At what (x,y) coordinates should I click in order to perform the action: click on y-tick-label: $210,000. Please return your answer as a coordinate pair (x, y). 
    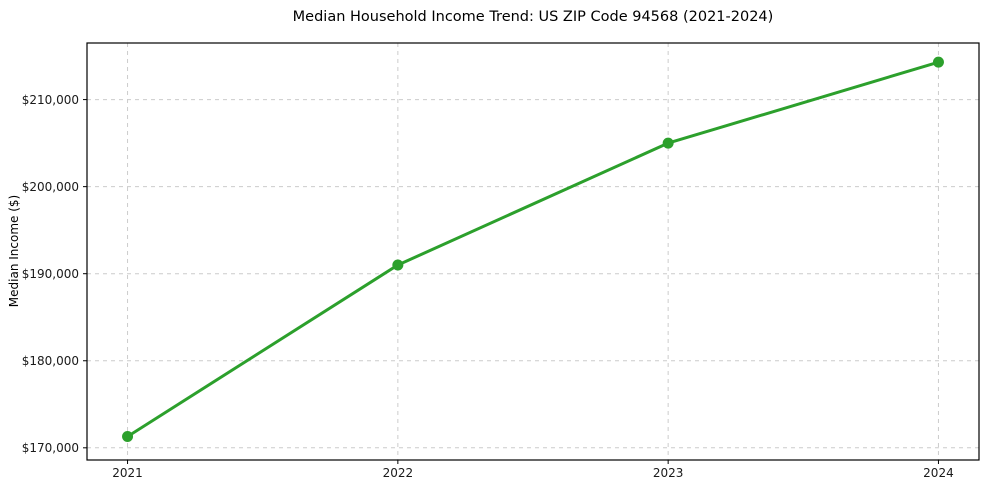
    Looking at the image, I should click on (50, 100).